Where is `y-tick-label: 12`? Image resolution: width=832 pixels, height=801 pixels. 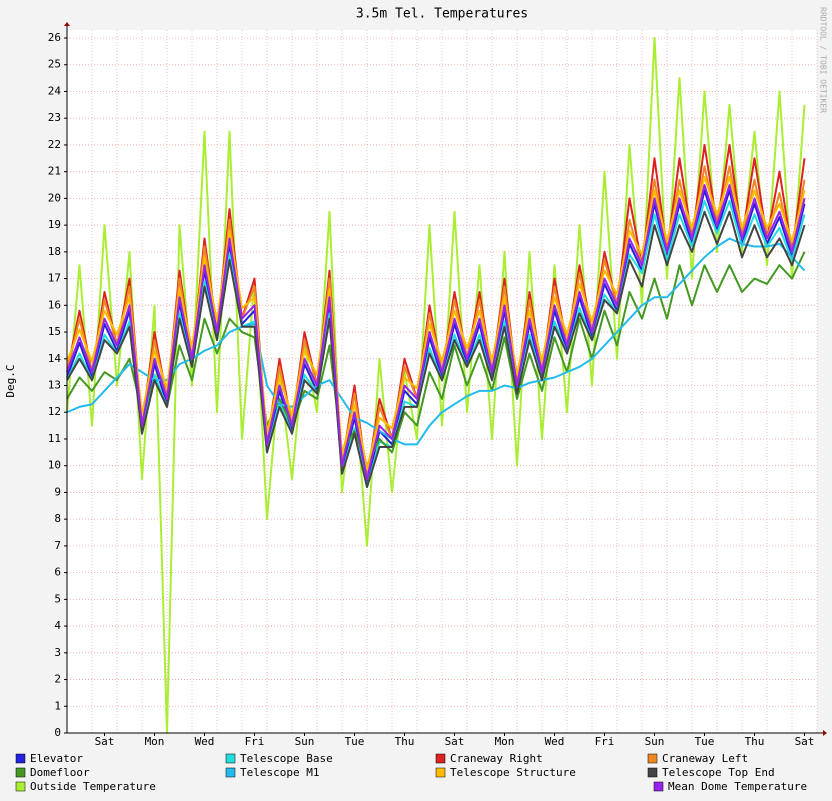
y-tick-label: 12 is located at coordinates (54, 411).